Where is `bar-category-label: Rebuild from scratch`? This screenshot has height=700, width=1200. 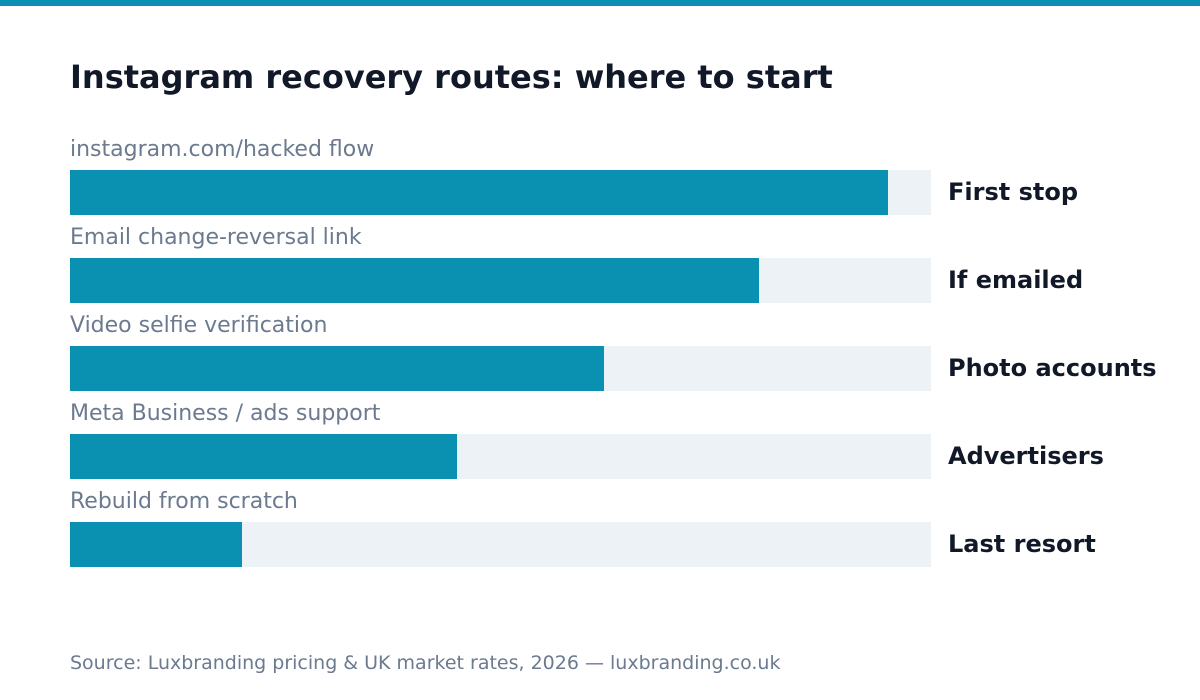
bar-category-label: Rebuild from scratch is located at coordinates (184, 501).